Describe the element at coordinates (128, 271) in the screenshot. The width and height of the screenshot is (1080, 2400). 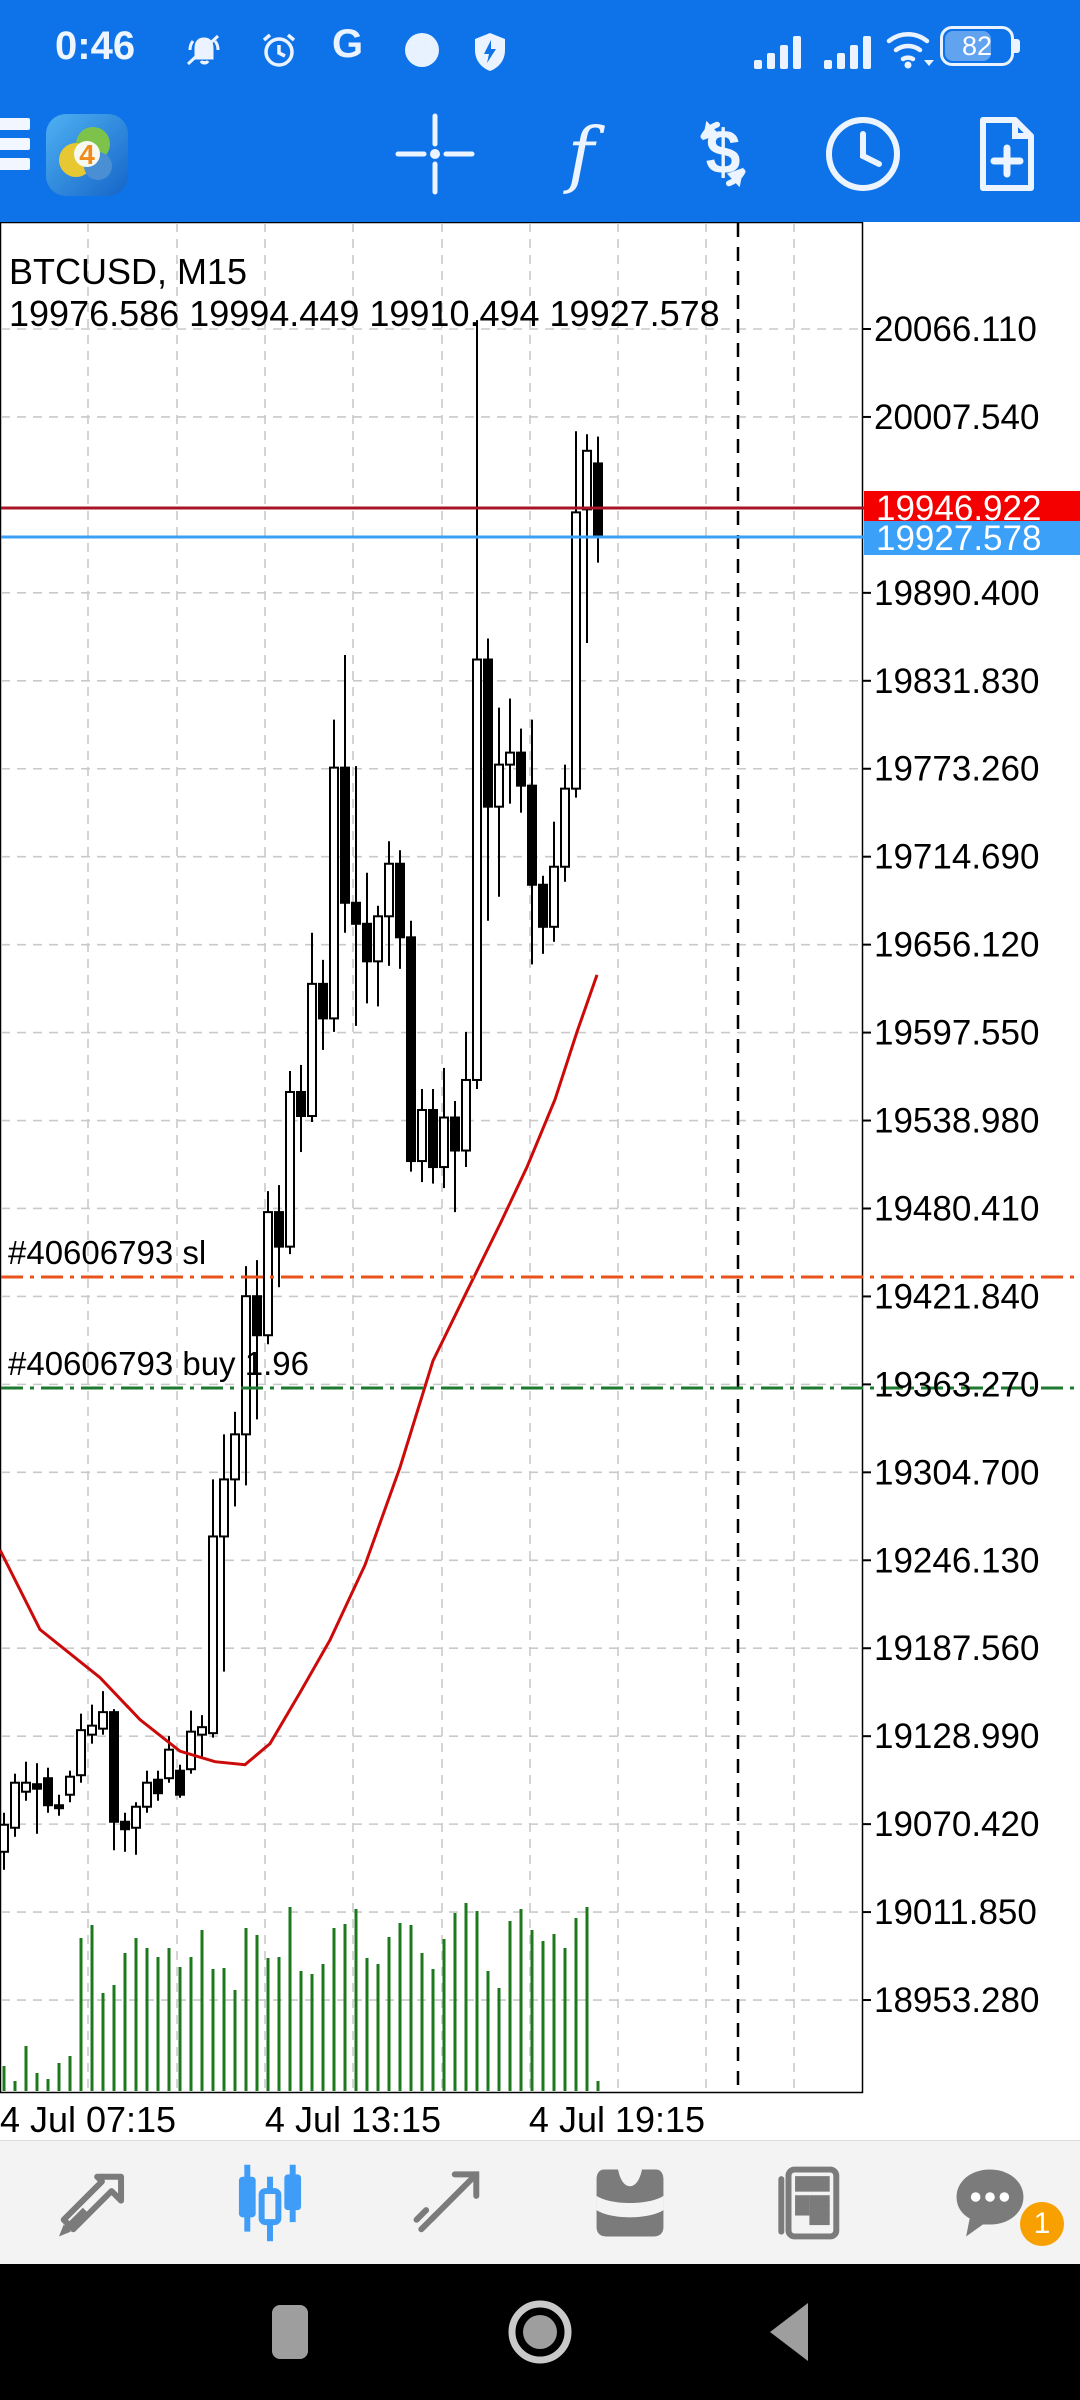
I see `svg-text: BTCUSD, M15` at that location.